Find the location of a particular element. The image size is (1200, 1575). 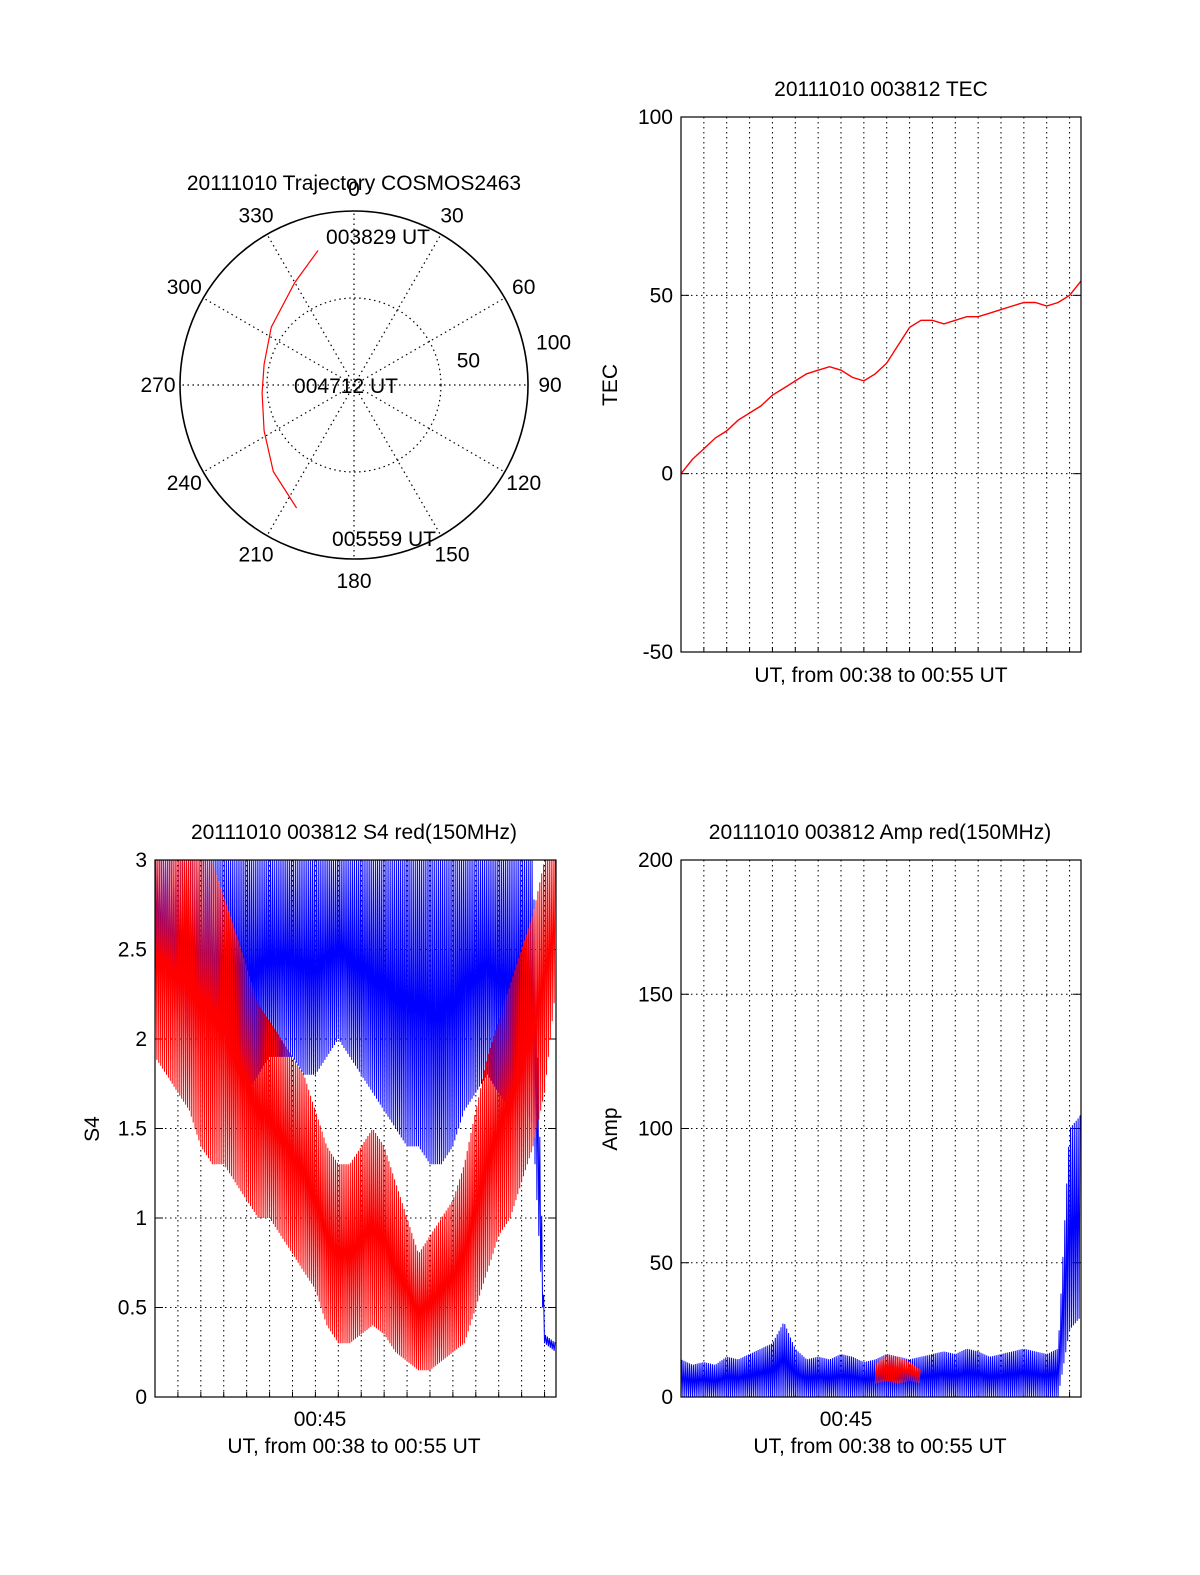

s4-xtick-label: 00:45 is located at coordinates (320, 1419).